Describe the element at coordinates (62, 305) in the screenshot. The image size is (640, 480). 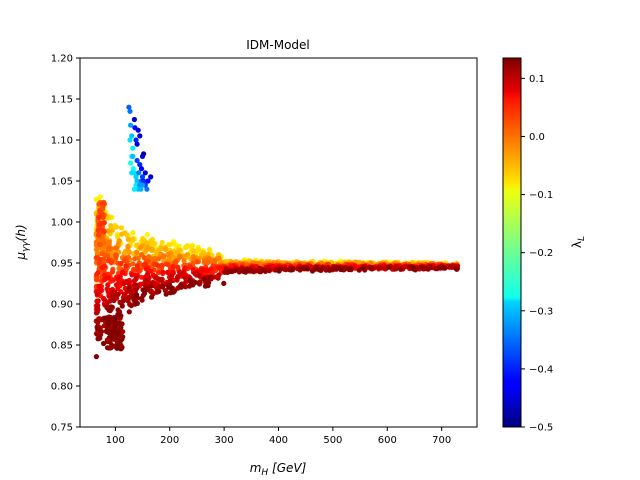
I see `y-tick-label: 0.90` at that location.